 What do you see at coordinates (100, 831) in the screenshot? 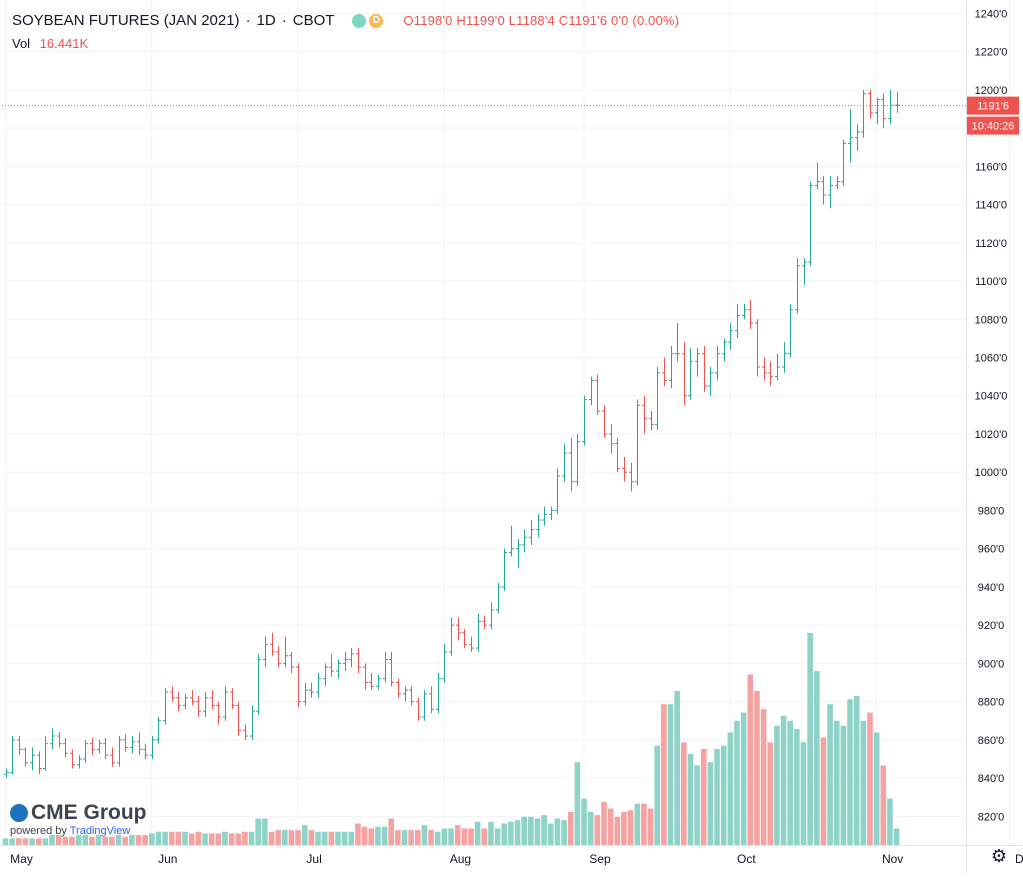
I see `tradingview-link: TradingView` at bounding box center [100, 831].